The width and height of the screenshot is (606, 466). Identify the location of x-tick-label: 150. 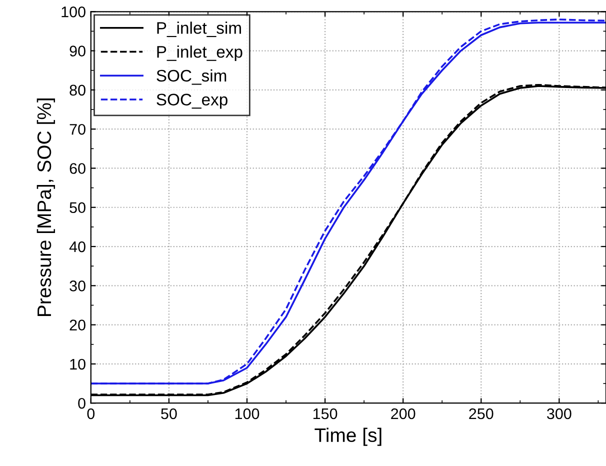
(325, 414).